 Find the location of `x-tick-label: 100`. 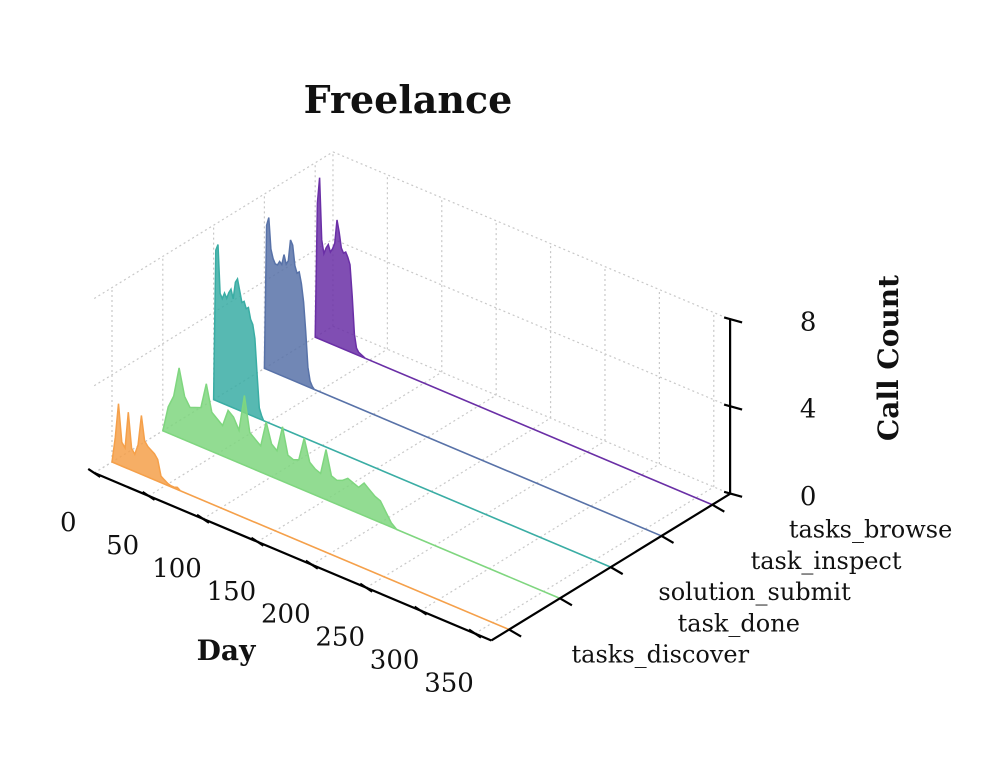

x-tick-label: 100 is located at coordinates (177, 569).